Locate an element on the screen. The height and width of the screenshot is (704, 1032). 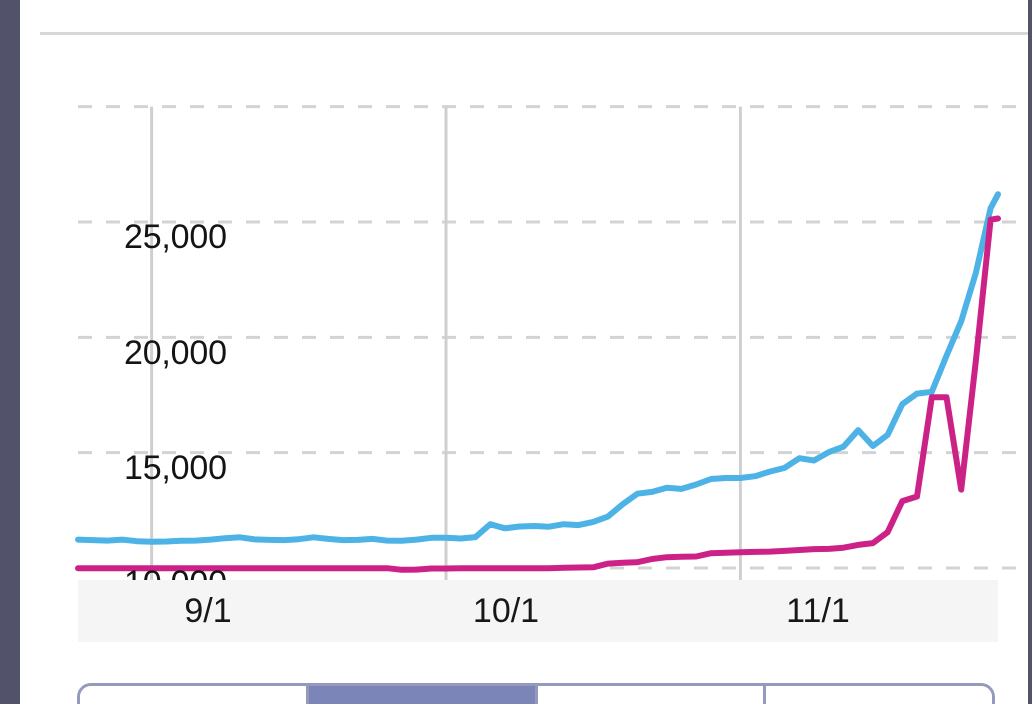
chart-x-axis: 9/1 10/1 11/1 is located at coordinates (538, 611).